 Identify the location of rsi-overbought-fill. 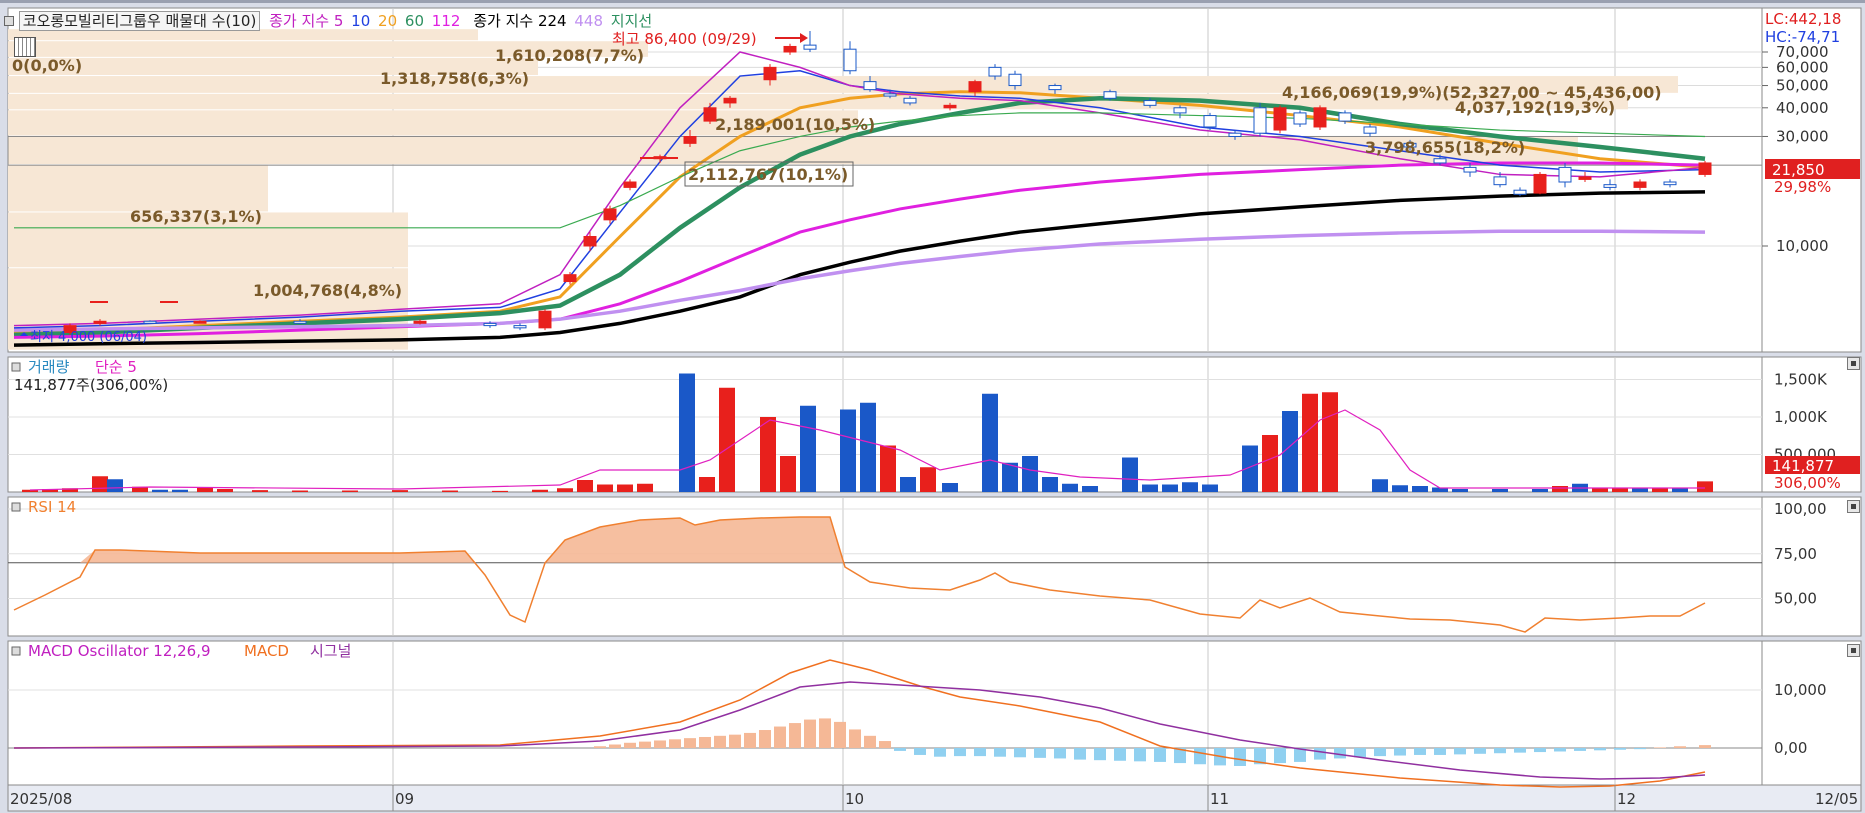
(692, 542).